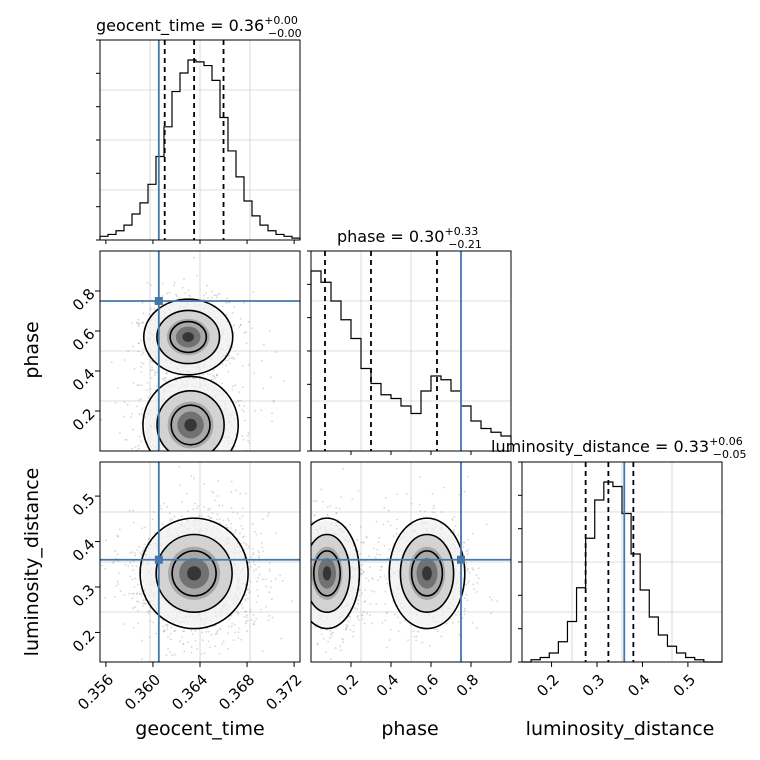 The height and width of the screenshot is (760, 760). What do you see at coordinates (32, 349) in the screenshot?
I see `ylabel-phase: phase` at bounding box center [32, 349].